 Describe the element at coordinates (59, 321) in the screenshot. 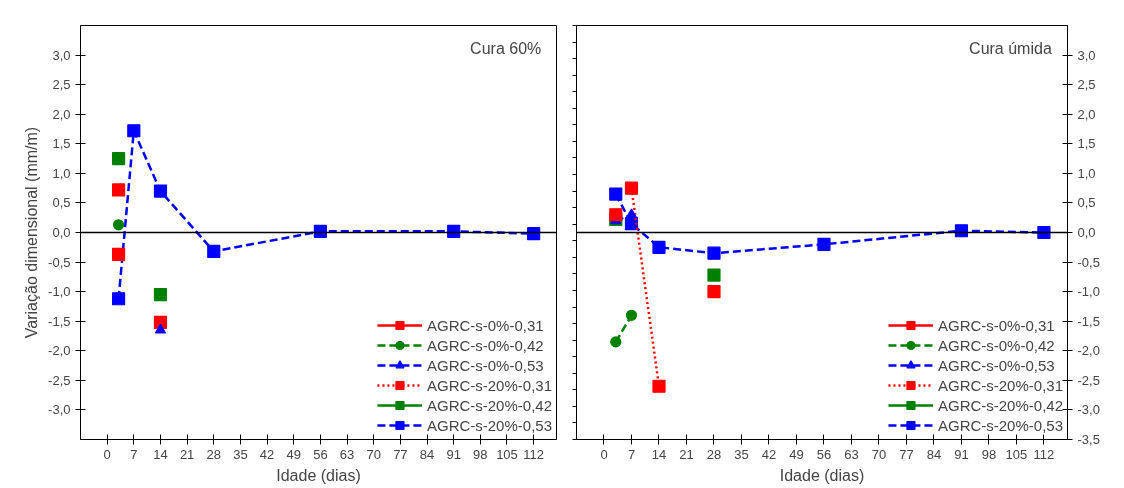

I see `y-tick-label: -1,5` at that location.